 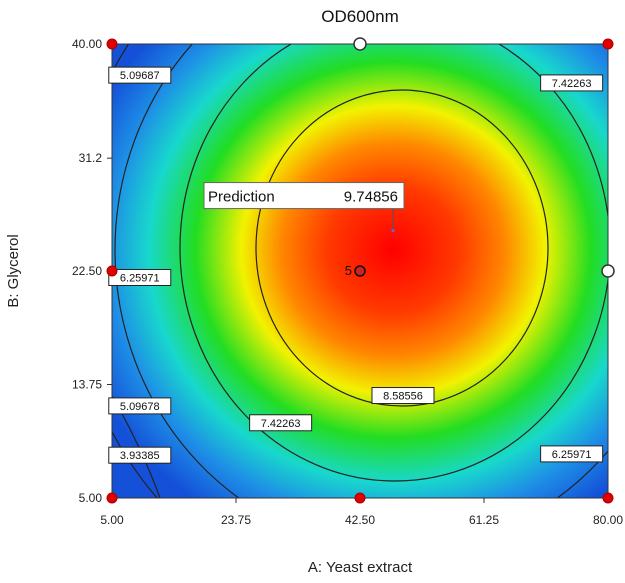 I want to click on prediction-value: 9.74856, so click(x=371, y=197).